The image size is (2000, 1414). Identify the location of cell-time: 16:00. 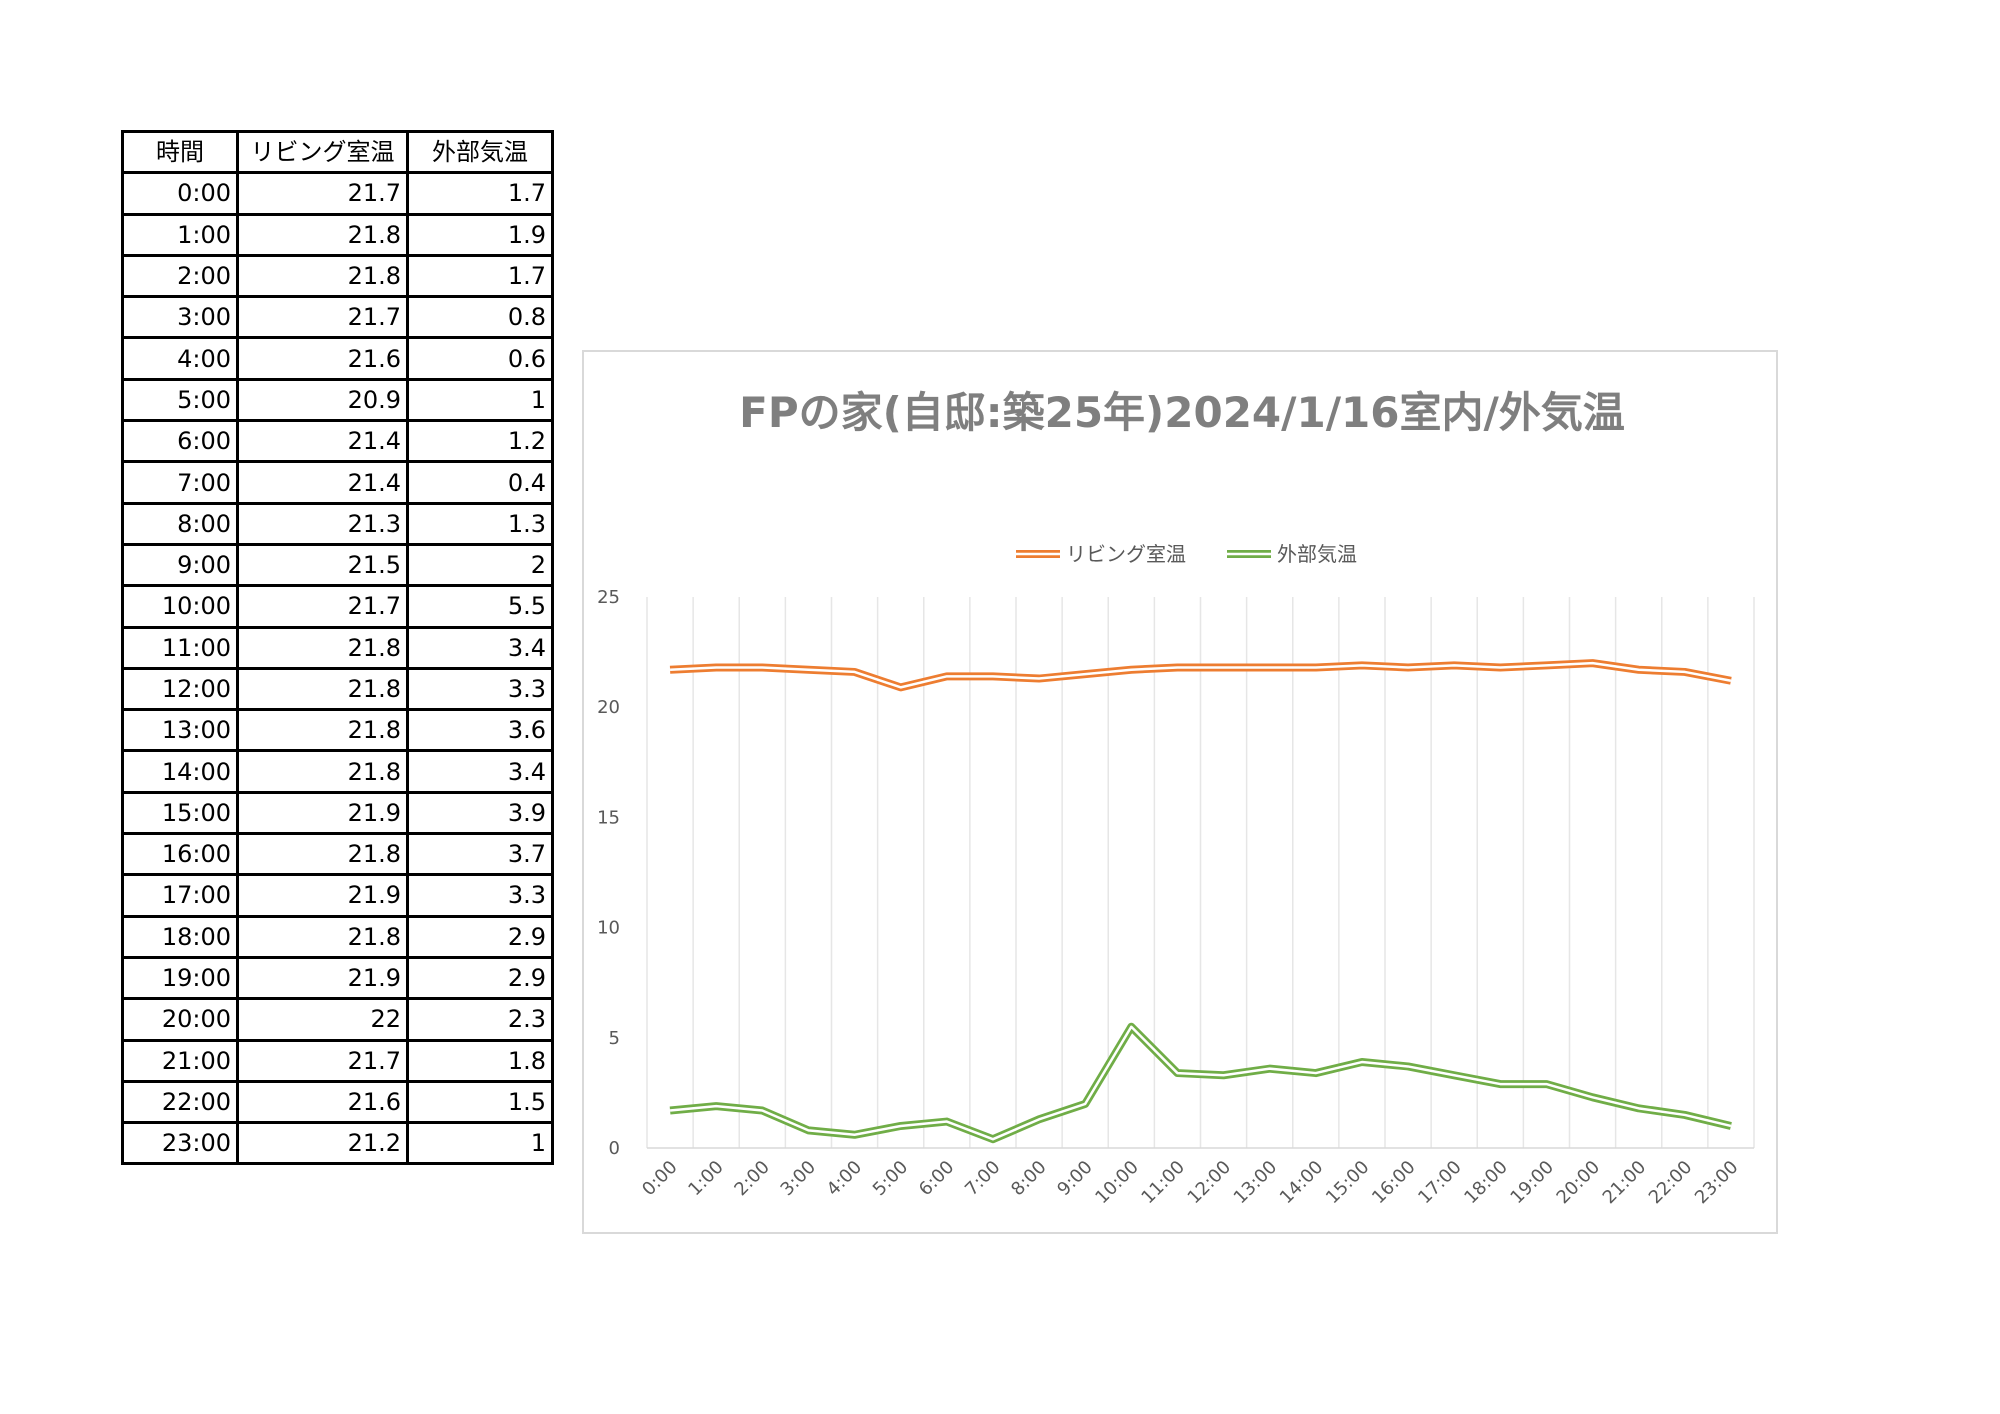
(180, 854).